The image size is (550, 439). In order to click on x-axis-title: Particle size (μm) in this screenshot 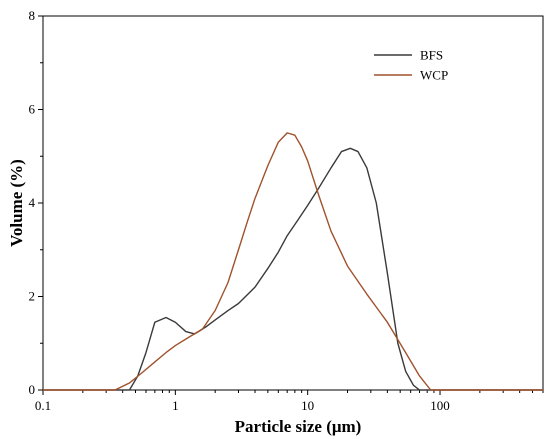, I will do `click(298, 426)`.